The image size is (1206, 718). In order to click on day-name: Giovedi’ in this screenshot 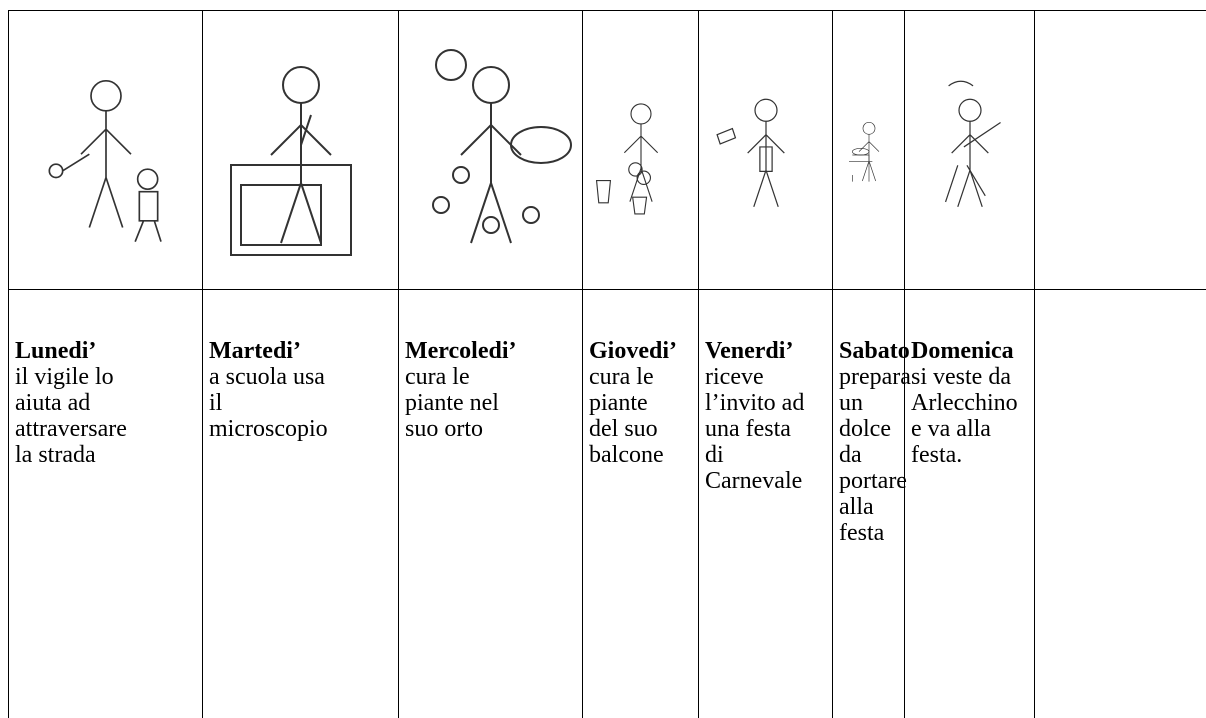, I will do `click(640, 351)`.